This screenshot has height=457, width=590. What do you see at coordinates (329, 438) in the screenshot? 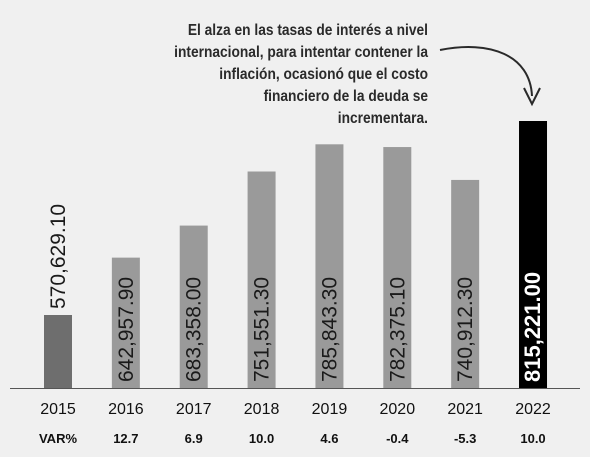
I see `var-value: 4.6` at bounding box center [329, 438].